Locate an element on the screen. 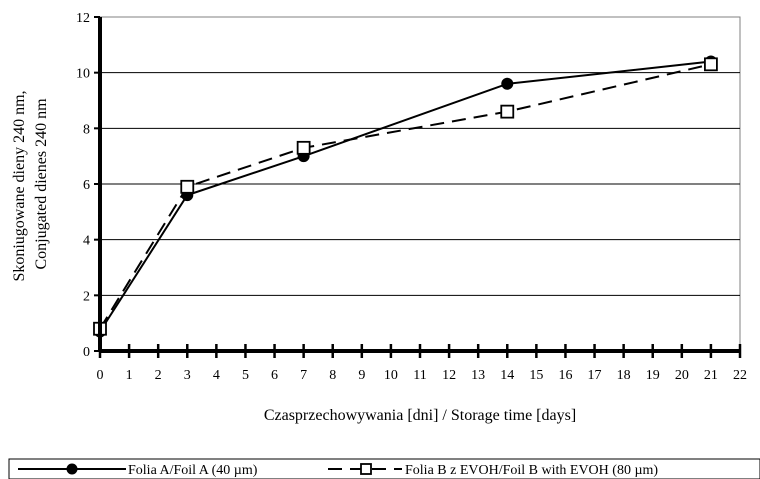  x-tick-label-15: 15 is located at coordinates (536, 375).